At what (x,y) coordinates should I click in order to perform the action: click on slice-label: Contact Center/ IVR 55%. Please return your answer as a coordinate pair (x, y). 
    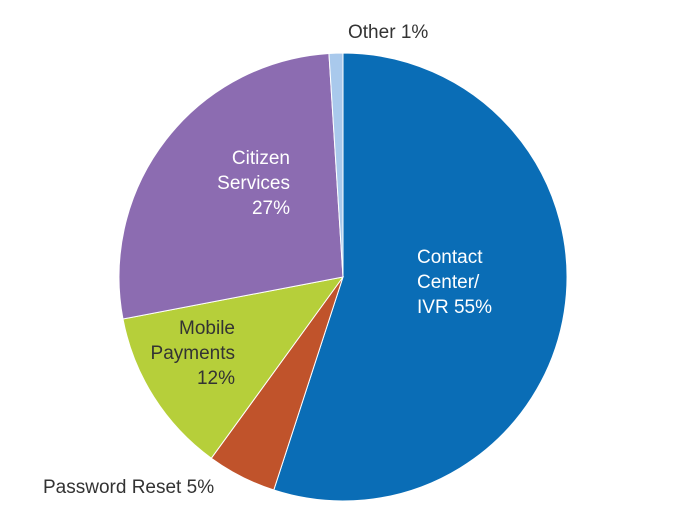
    Looking at the image, I should click on (464, 282).